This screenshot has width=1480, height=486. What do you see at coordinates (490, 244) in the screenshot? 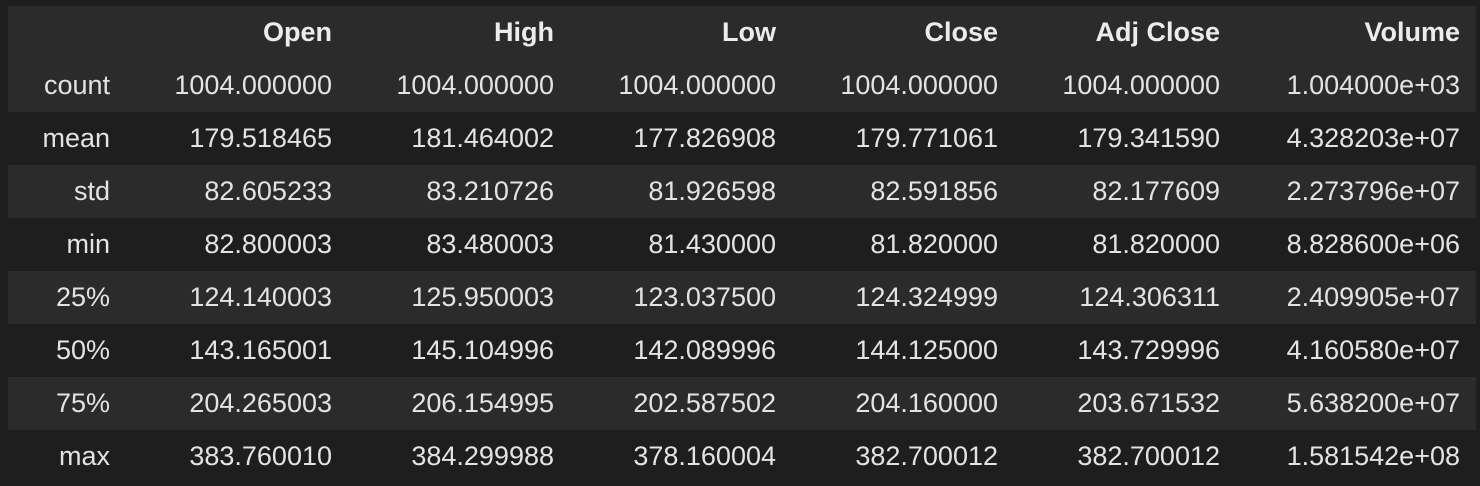
I see `table-cell: 83.480003` at bounding box center [490, 244].